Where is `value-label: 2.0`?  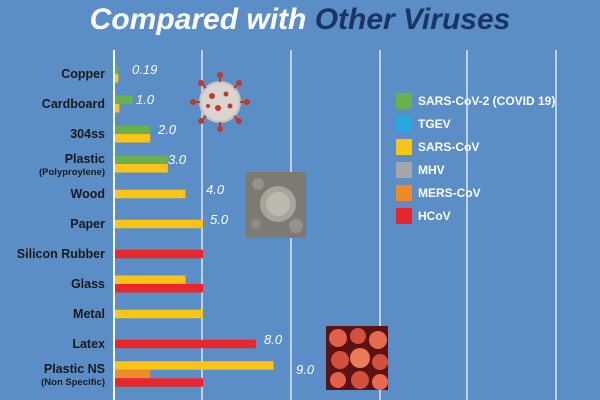
value-label: 2.0 is located at coordinates (167, 129).